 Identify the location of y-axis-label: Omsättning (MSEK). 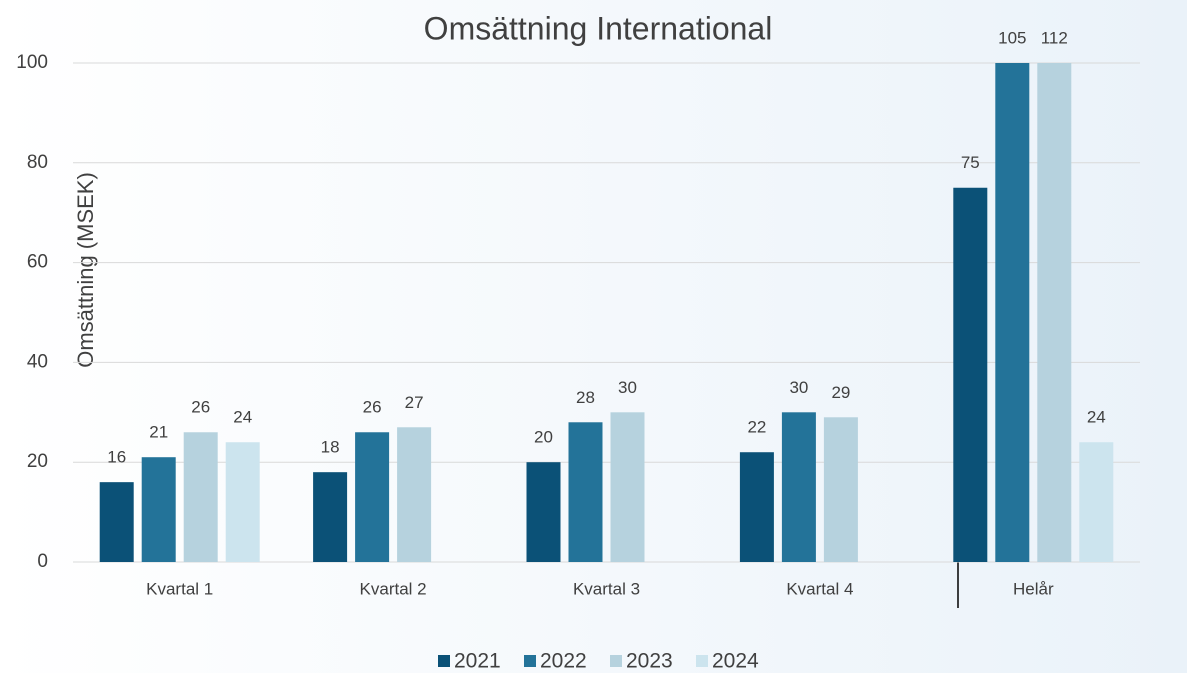
(85, 270).